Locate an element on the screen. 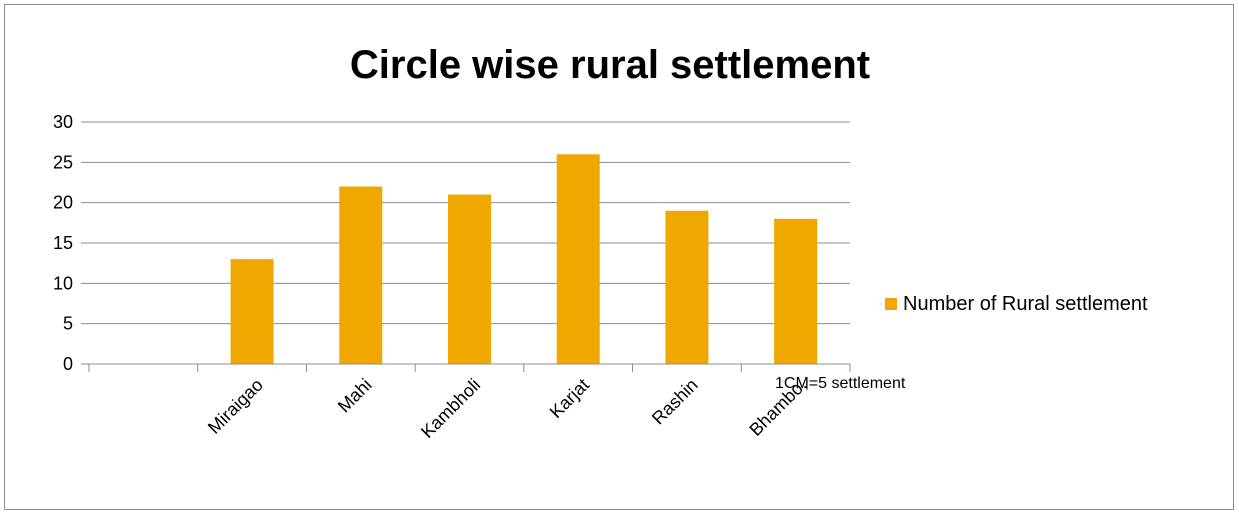 The height and width of the screenshot is (514, 1239). x-category-label: Rashin is located at coordinates (675, 402).